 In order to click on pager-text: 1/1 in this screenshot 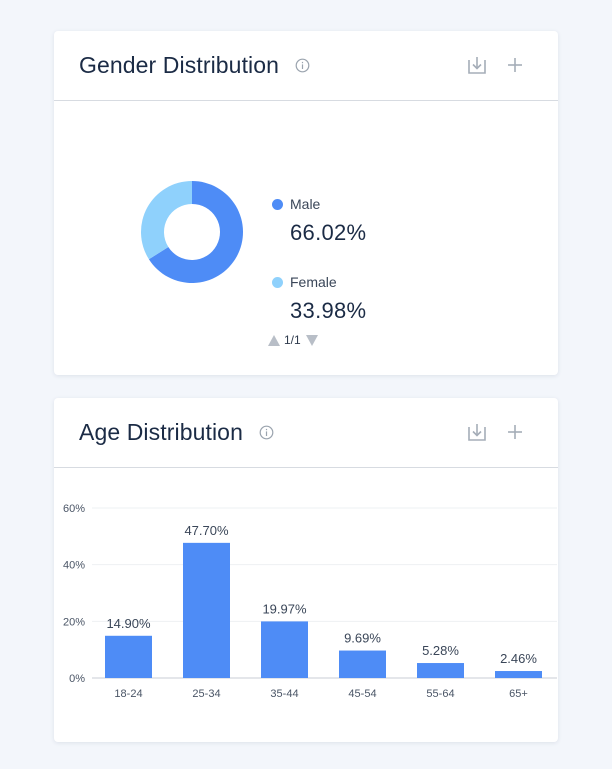, I will do `click(292, 340)`.